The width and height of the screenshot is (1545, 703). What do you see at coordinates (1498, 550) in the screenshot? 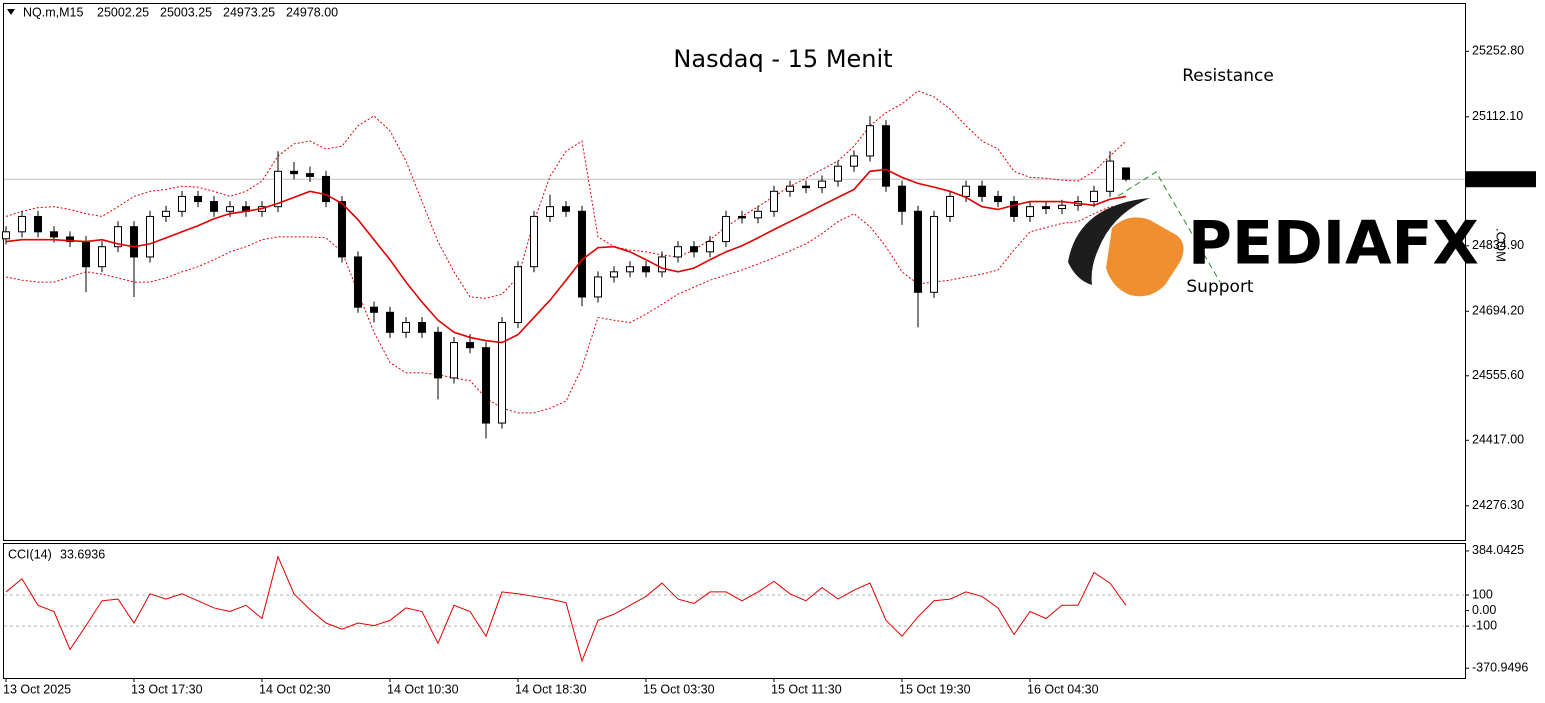
I see `y-tick-label: 384.0425` at bounding box center [1498, 550].